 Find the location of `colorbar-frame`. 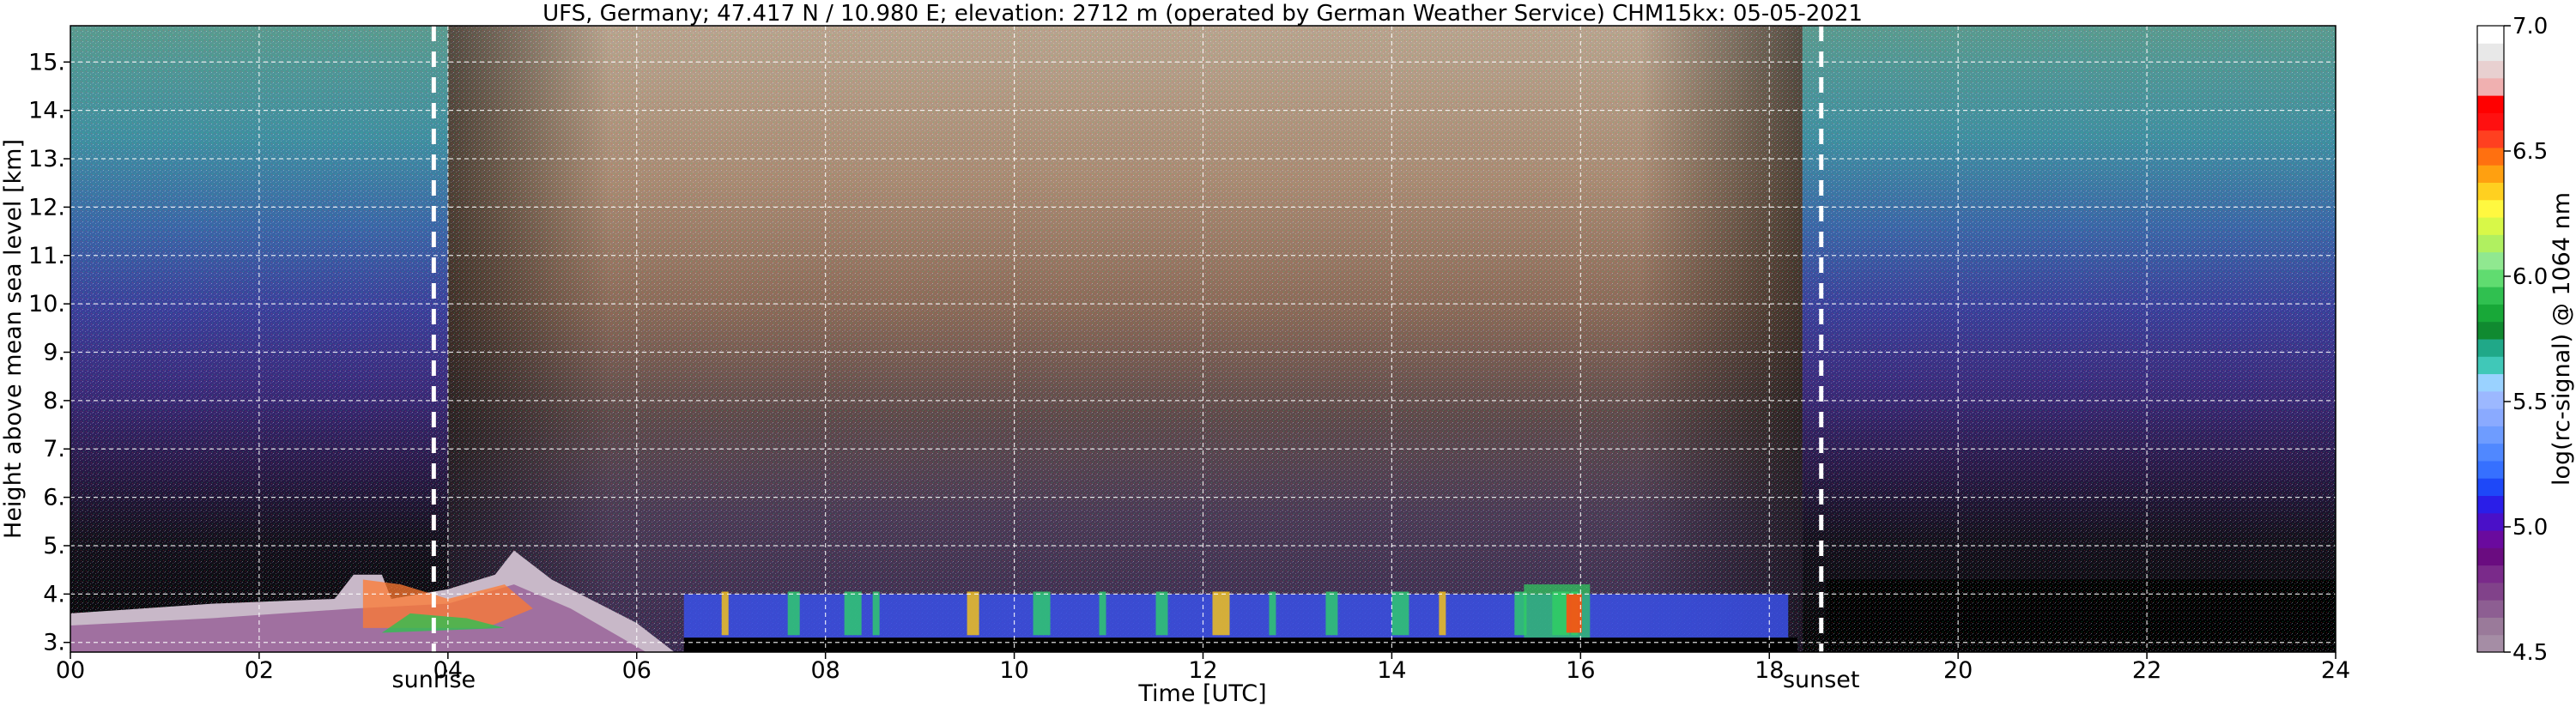

colorbar-frame is located at coordinates (2490, 339).